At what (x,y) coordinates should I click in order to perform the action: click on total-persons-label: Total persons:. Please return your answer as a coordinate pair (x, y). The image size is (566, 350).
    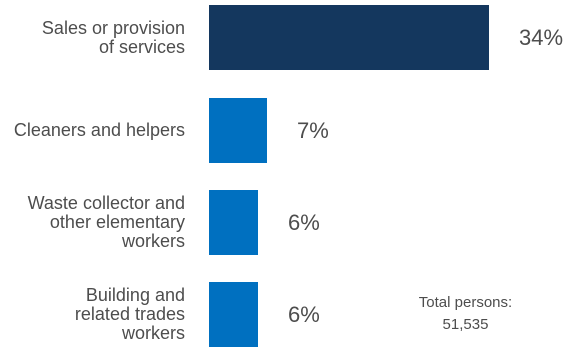
    Looking at the image, I should click on (465, 302).